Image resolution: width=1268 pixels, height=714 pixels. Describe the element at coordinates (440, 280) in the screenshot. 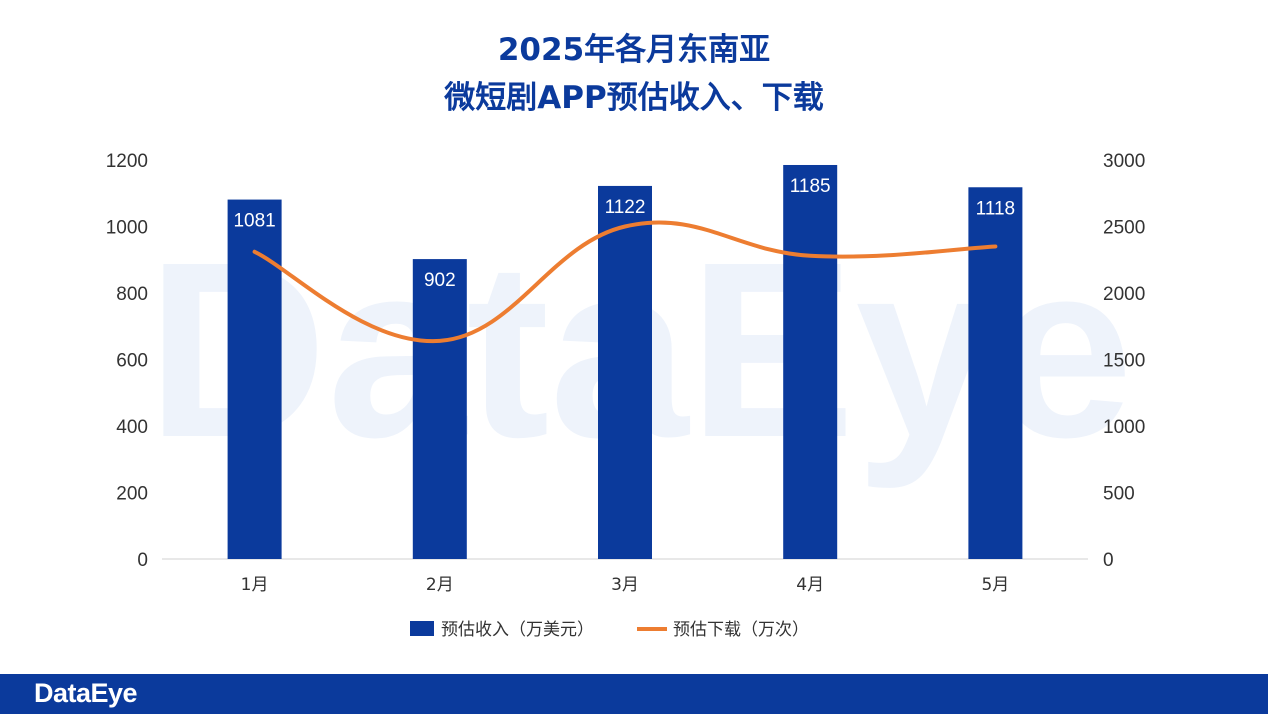

I see `revenue-data-label: 902` at that location.